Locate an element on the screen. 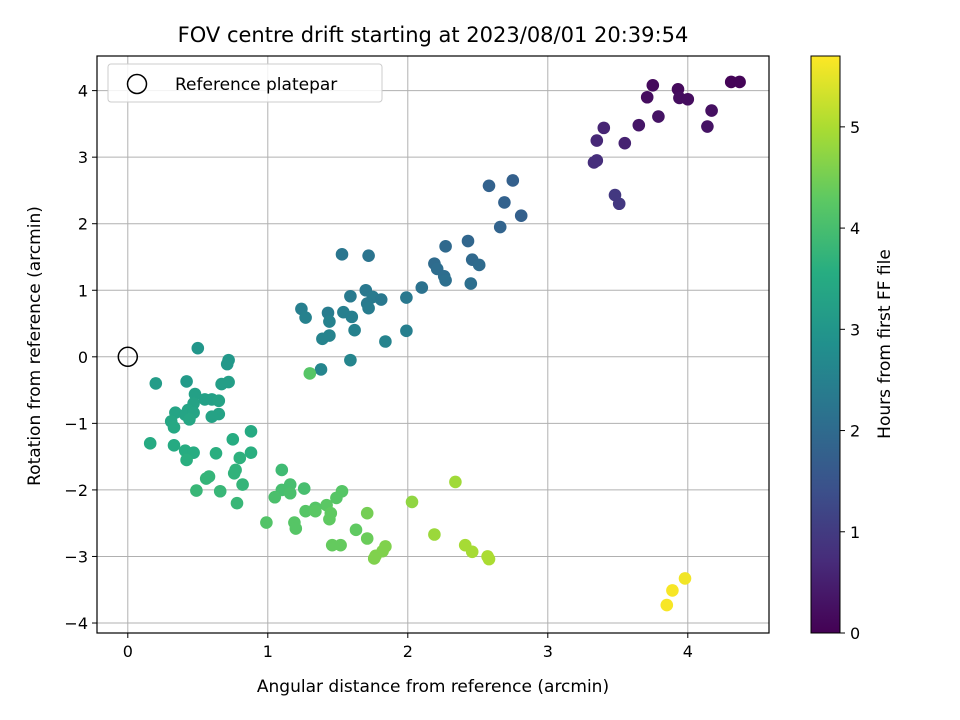  y-tick-label: −1 is located at coordinates (76, 423).